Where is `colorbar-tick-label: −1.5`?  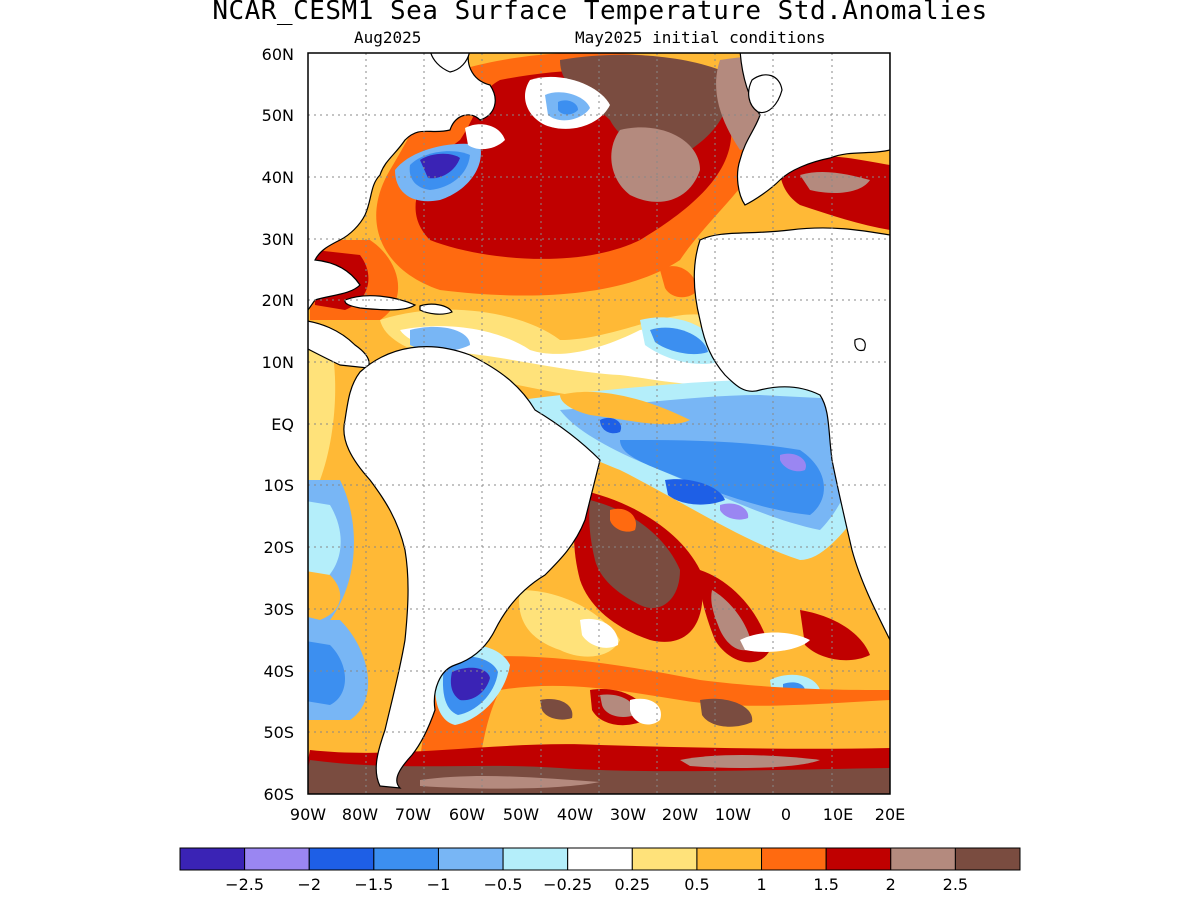
colorbar-tick-label: −1.5 is located at coordinates (373, 884).